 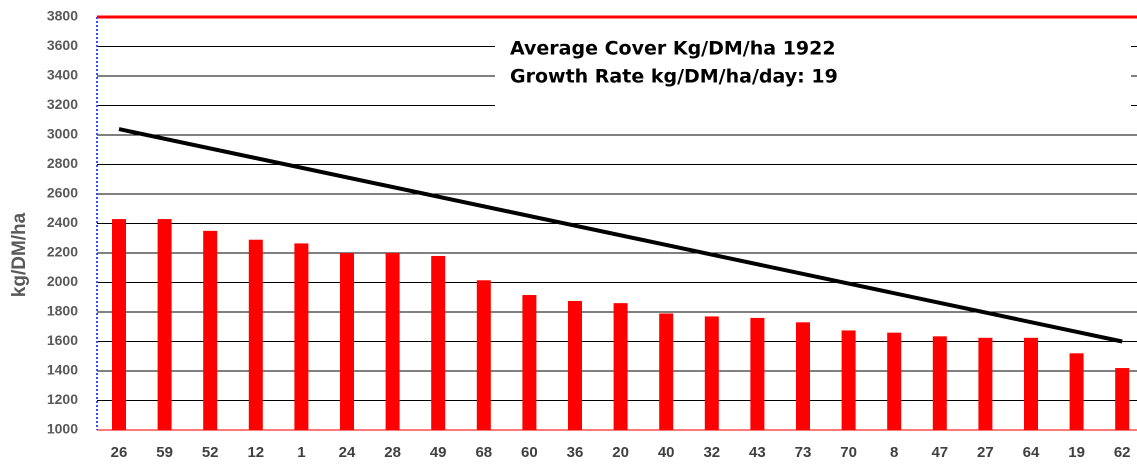 What do you see at coordinates (301, 452) in the screenshot?
I see `x-tick-label: 1` at bounding box center [301, 452].